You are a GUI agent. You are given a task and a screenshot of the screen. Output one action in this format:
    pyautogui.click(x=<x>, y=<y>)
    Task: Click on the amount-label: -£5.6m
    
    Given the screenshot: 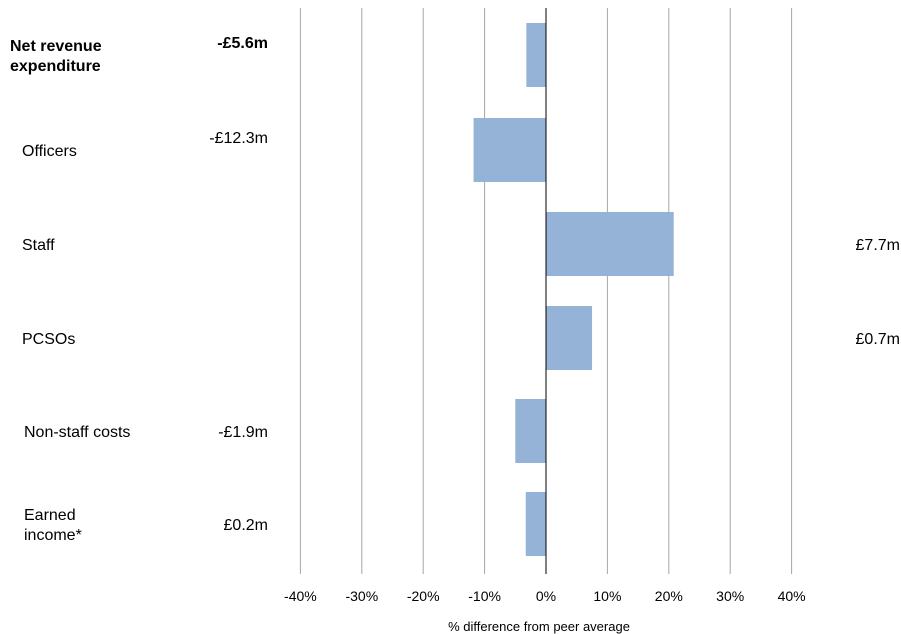 What is the action you would take?
    pyautogui.click(x=242, y=43)
    